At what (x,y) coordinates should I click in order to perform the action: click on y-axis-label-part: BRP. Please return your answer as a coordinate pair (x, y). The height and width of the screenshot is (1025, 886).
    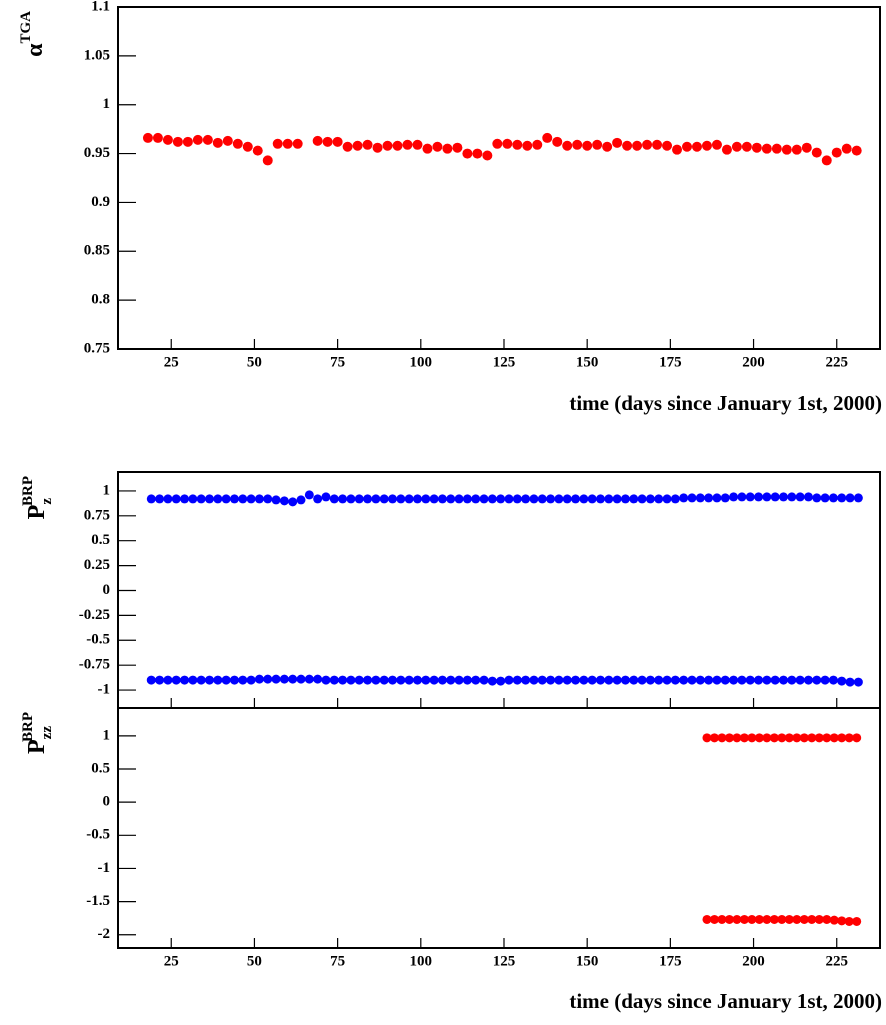
    Looking at the image, I should click on (28, 727).